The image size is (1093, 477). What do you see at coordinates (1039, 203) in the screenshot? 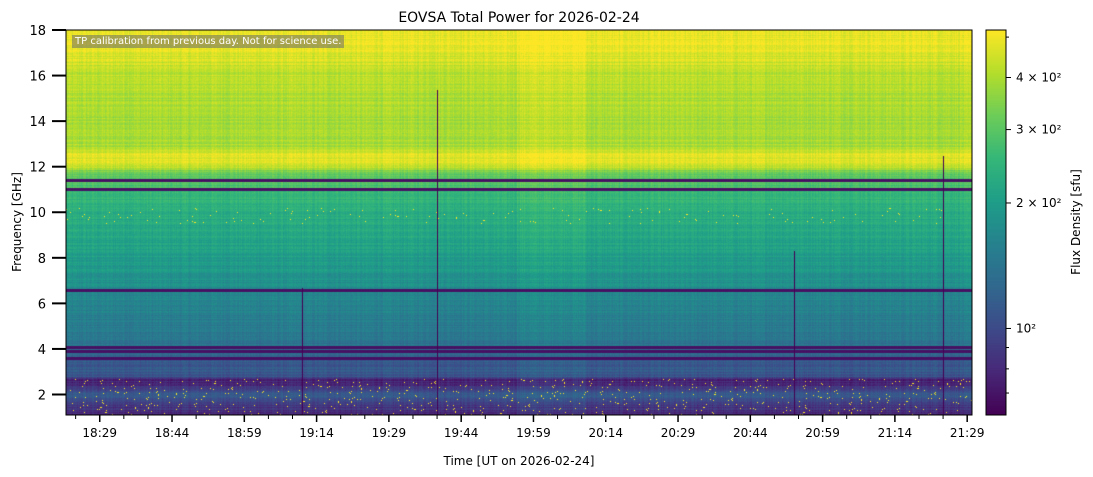
I see `colorbar-tick-label: 2 × 10²` at bounding box center [1039, 203].